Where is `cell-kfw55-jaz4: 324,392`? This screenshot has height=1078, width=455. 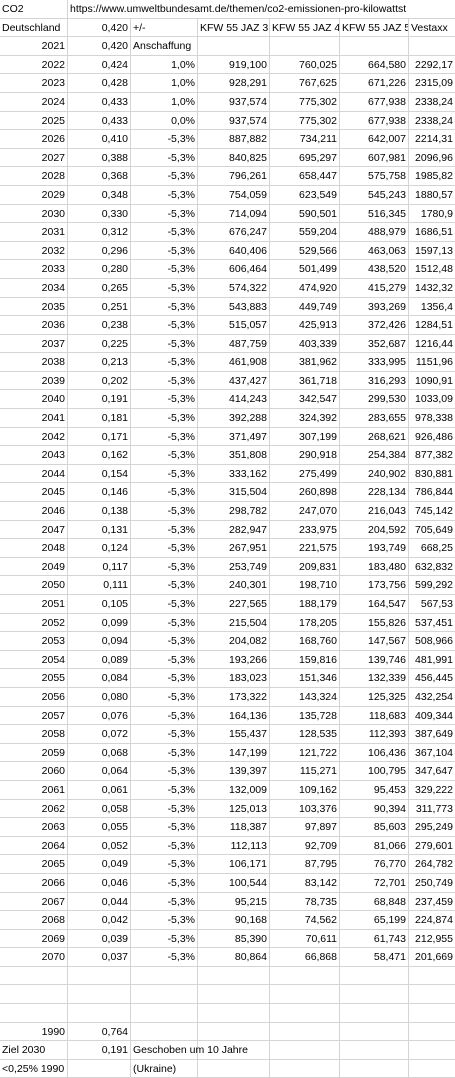
cell-kfw55-jaz4: 324,392 is located at coordinates (305, 418).